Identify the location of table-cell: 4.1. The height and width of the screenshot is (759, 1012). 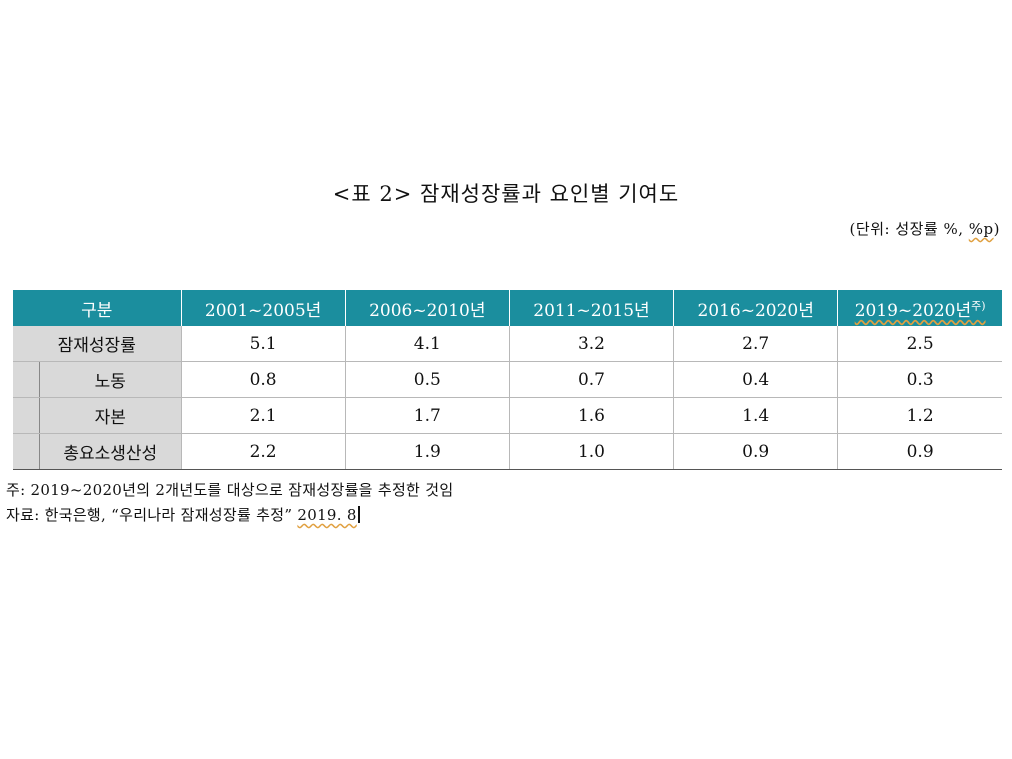
(427, 344).